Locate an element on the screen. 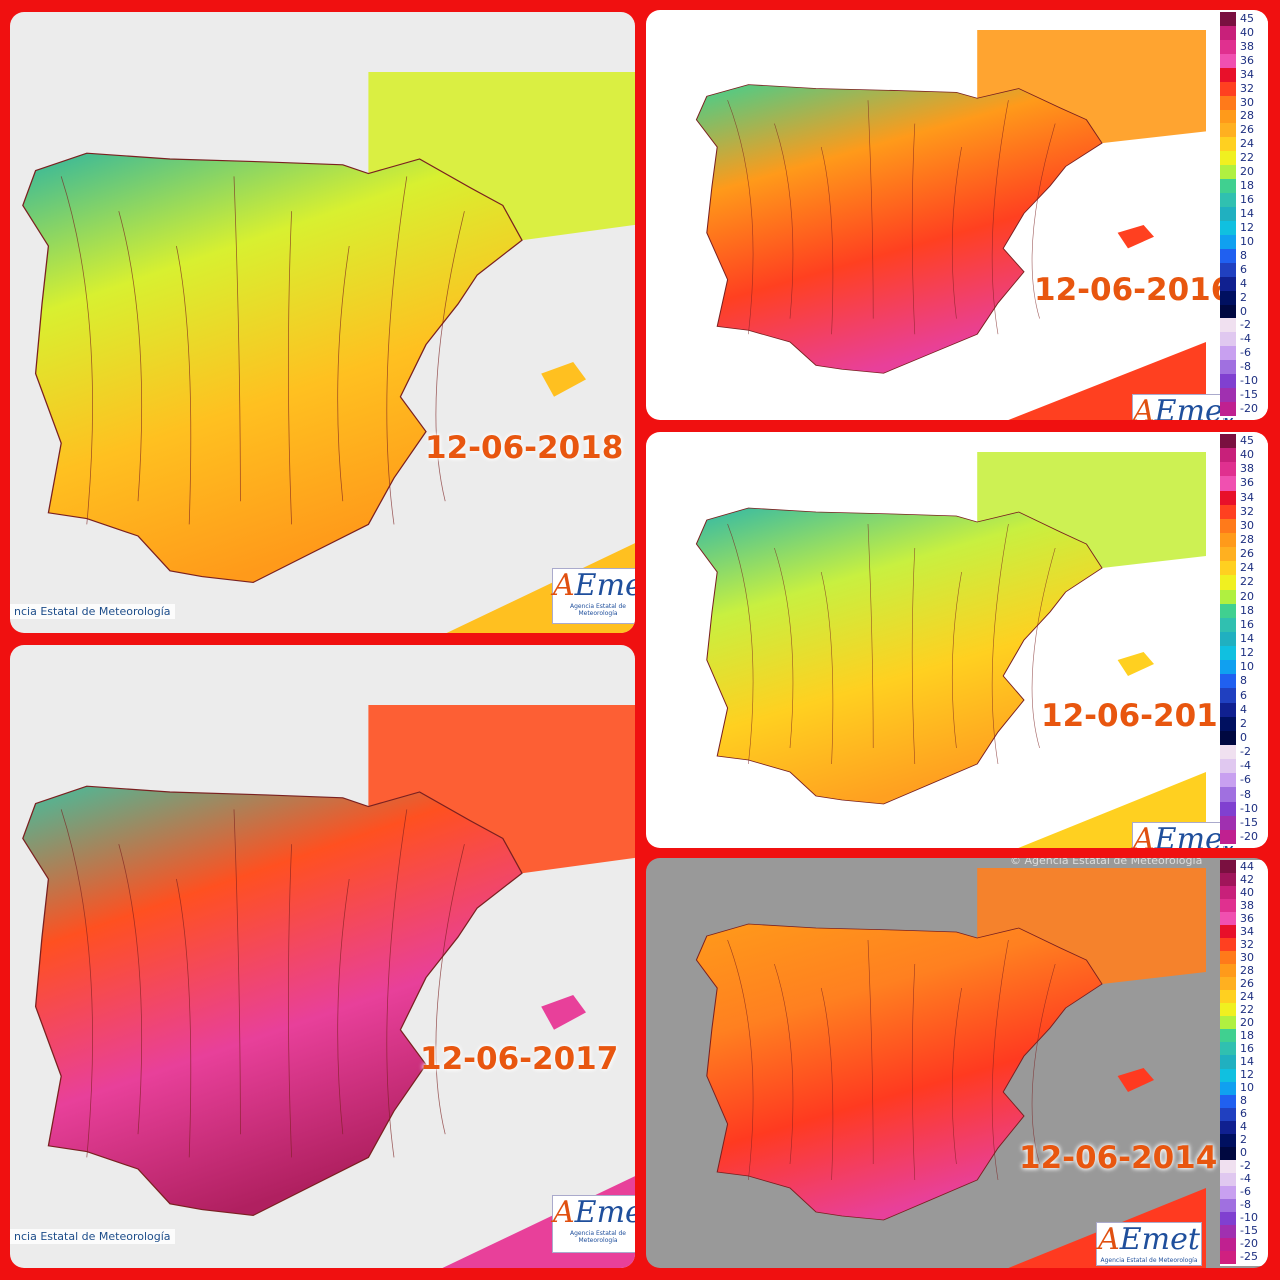  legend-label: -20 is located at coordinates (1249, 1244).